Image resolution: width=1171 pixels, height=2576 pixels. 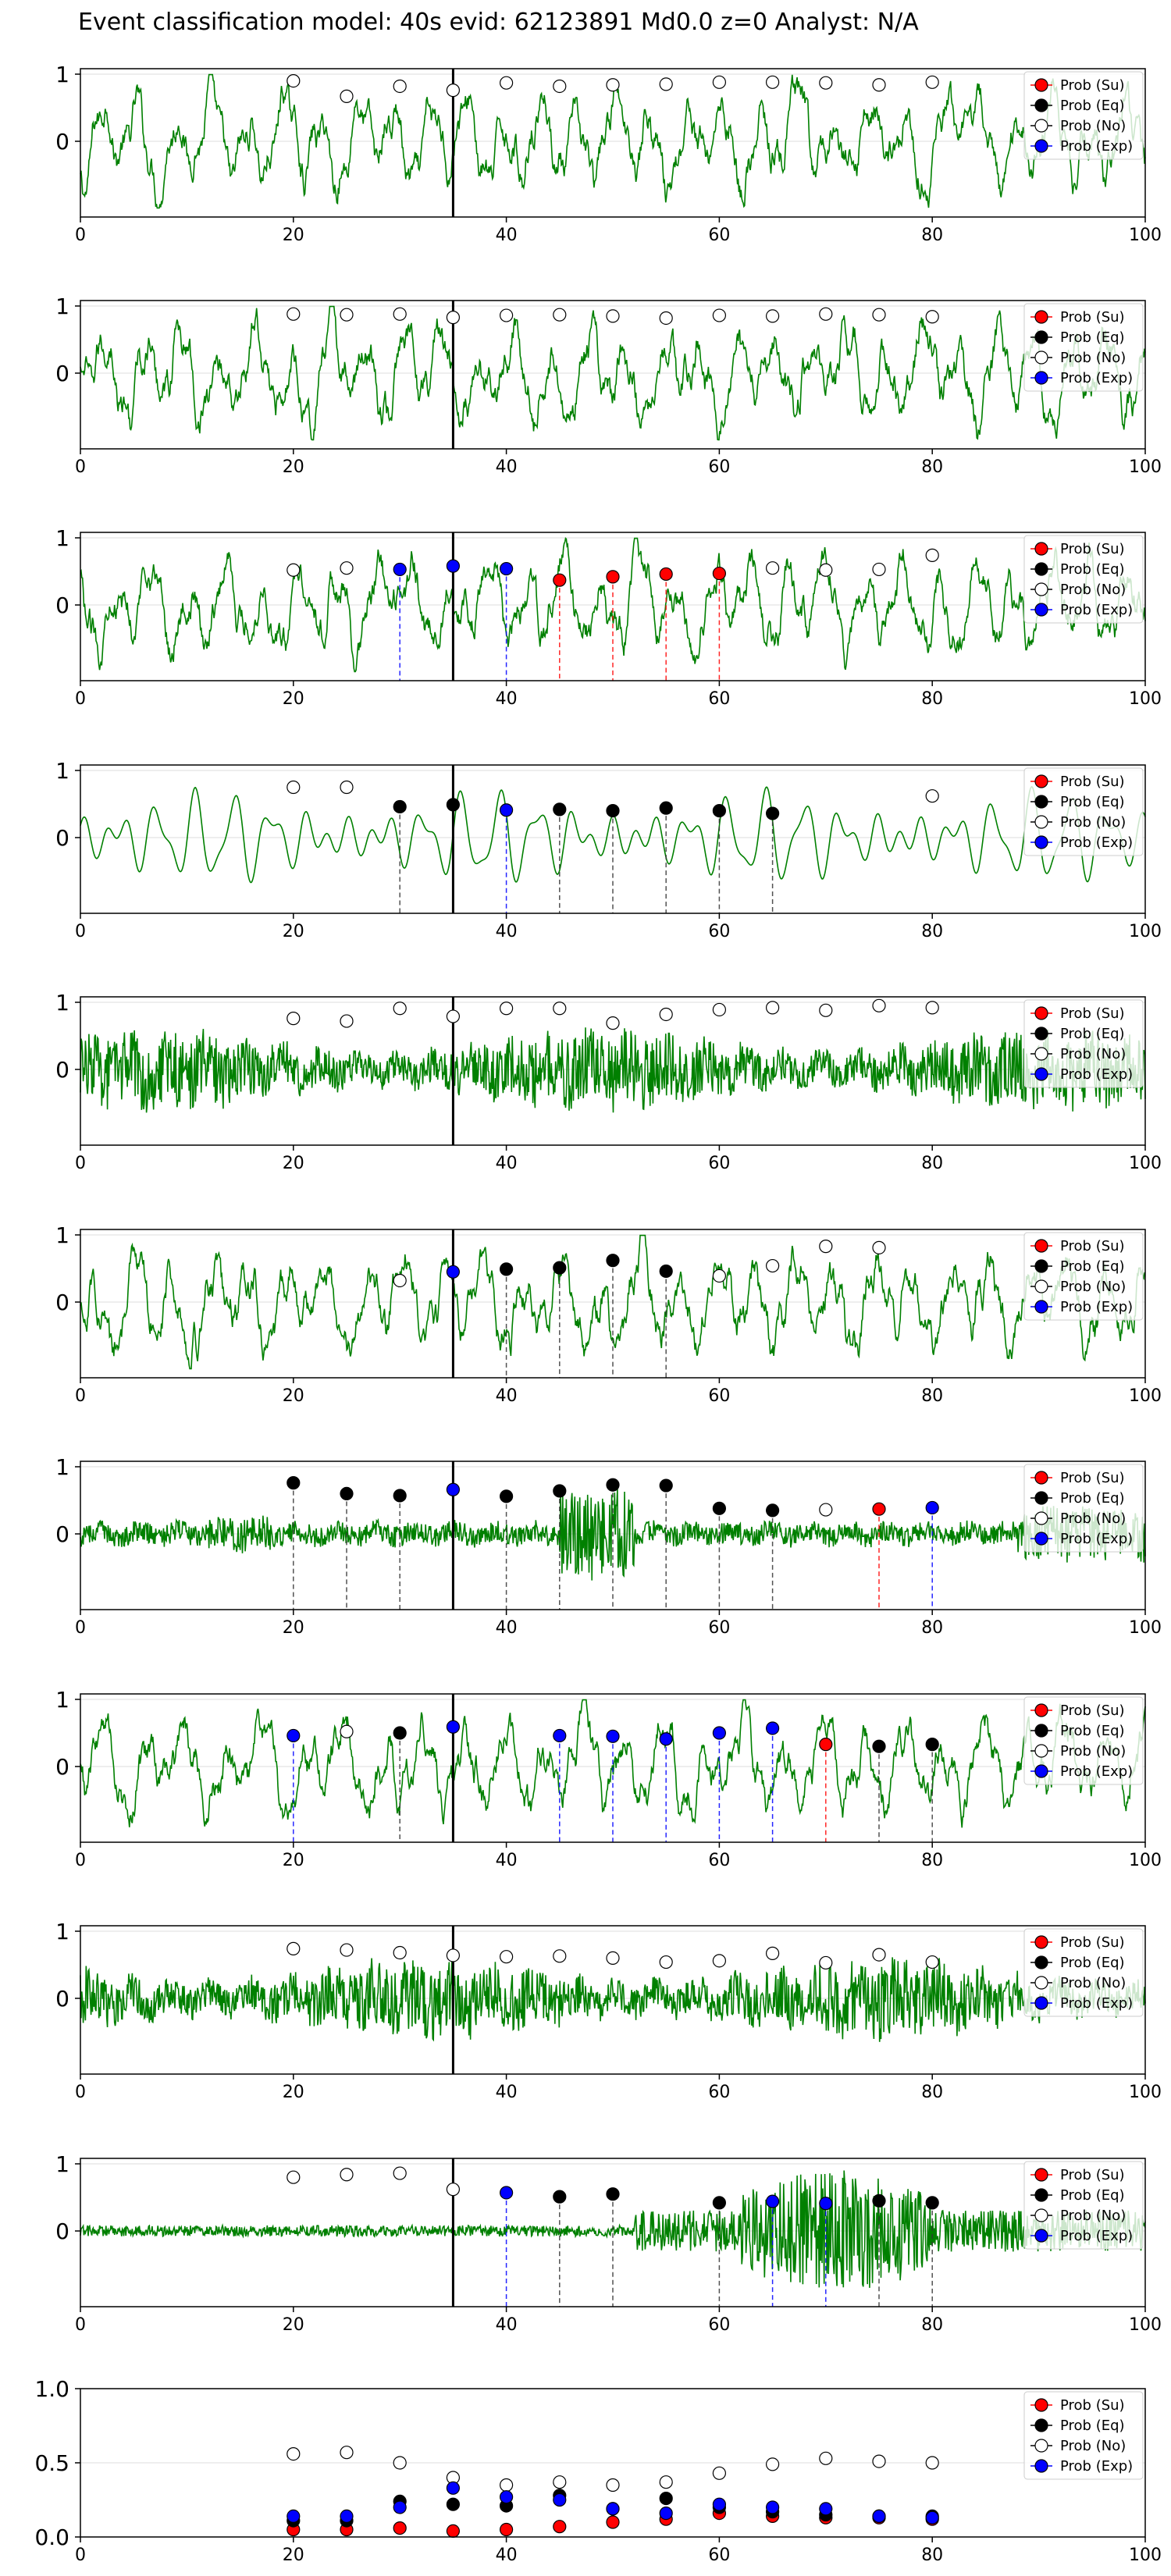 I want to click on legend-label-no: Prob (No), so click(x=1093, y=1751).